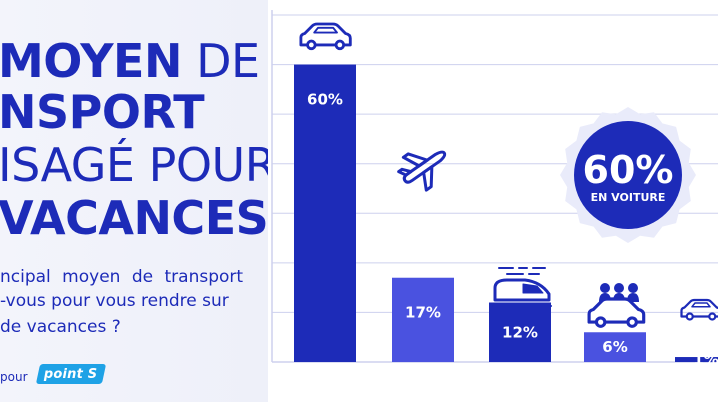 The height and width of the screenshot is (402, 718). I want to click on bar-value-label: 6%, so click(614, 347).